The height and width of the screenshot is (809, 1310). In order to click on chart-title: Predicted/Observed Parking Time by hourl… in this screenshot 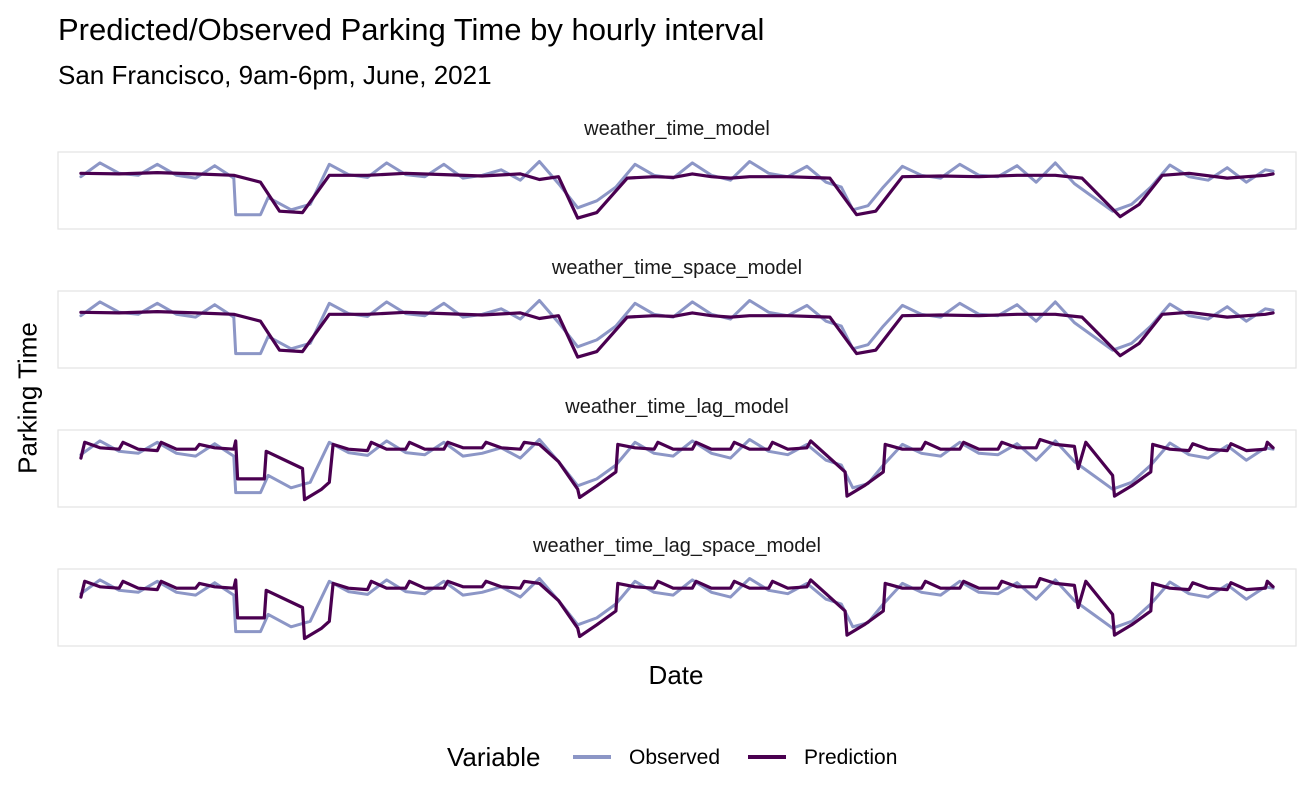, I will do `click(411, 29)`.